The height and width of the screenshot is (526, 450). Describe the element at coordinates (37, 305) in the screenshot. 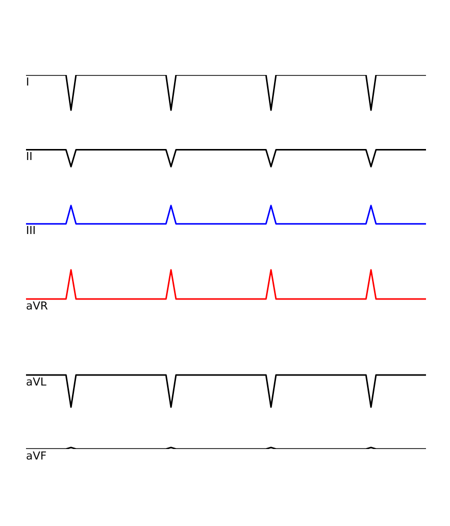

I see `series-label: aVR` at that location.